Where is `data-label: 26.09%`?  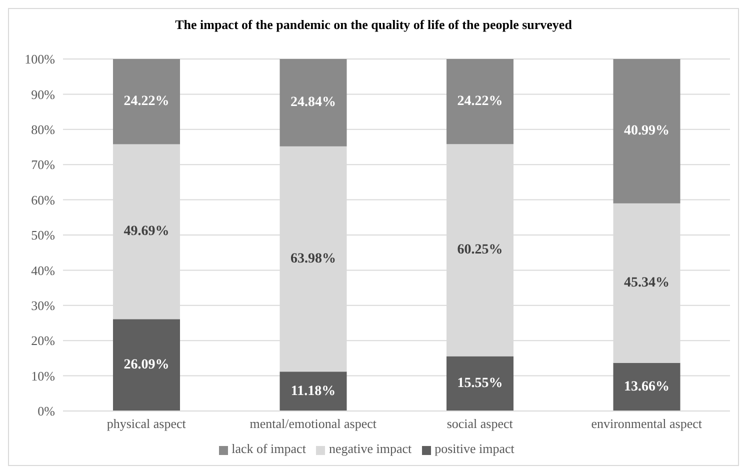
data-label: 26.09% is located at coordinates (147, 365).